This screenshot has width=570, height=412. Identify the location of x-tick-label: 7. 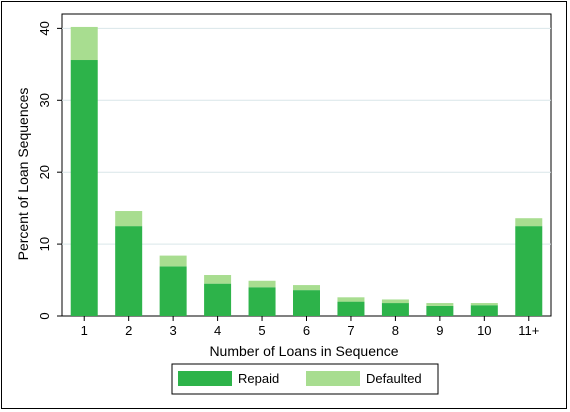
(350, 330).